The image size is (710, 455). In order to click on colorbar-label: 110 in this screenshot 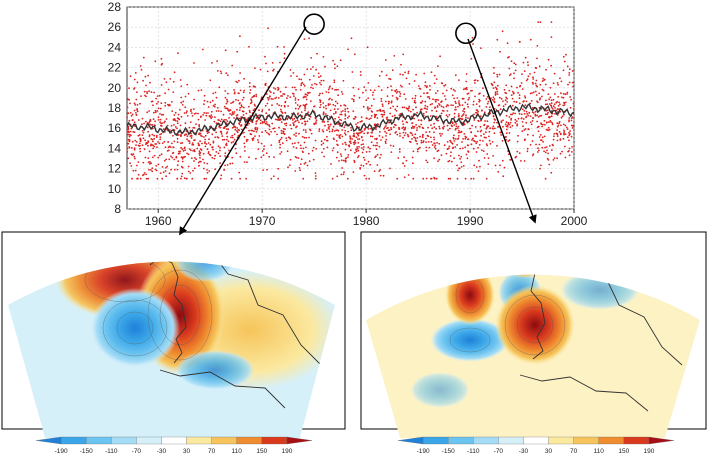, I will do `click(237, 451)`.